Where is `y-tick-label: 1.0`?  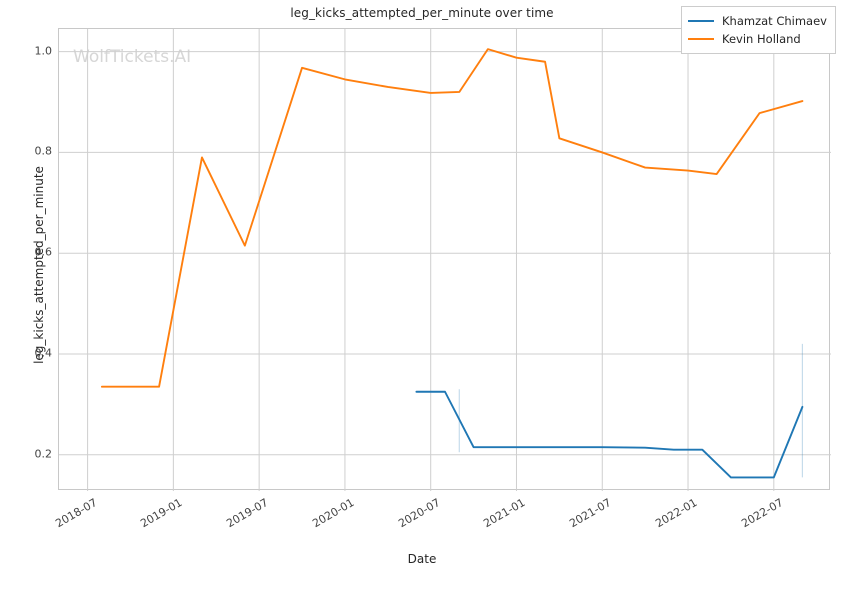
y-tick-label: 1.0 is located at coordinates (43, 51).